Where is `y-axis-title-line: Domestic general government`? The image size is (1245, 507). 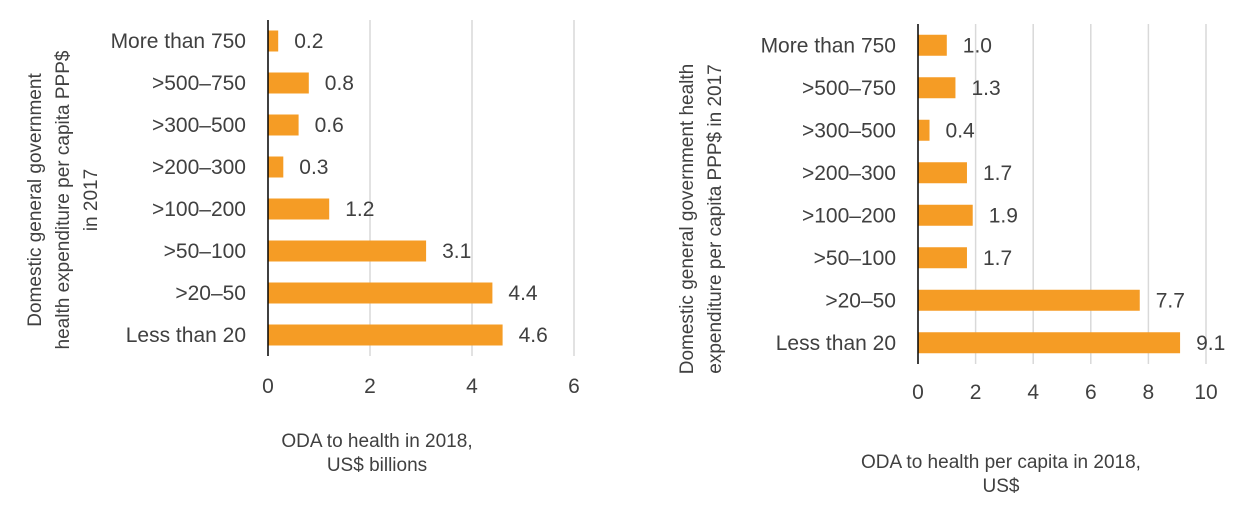
y-axis-title-line: Domestic general government is located at coordinates (35, 200).